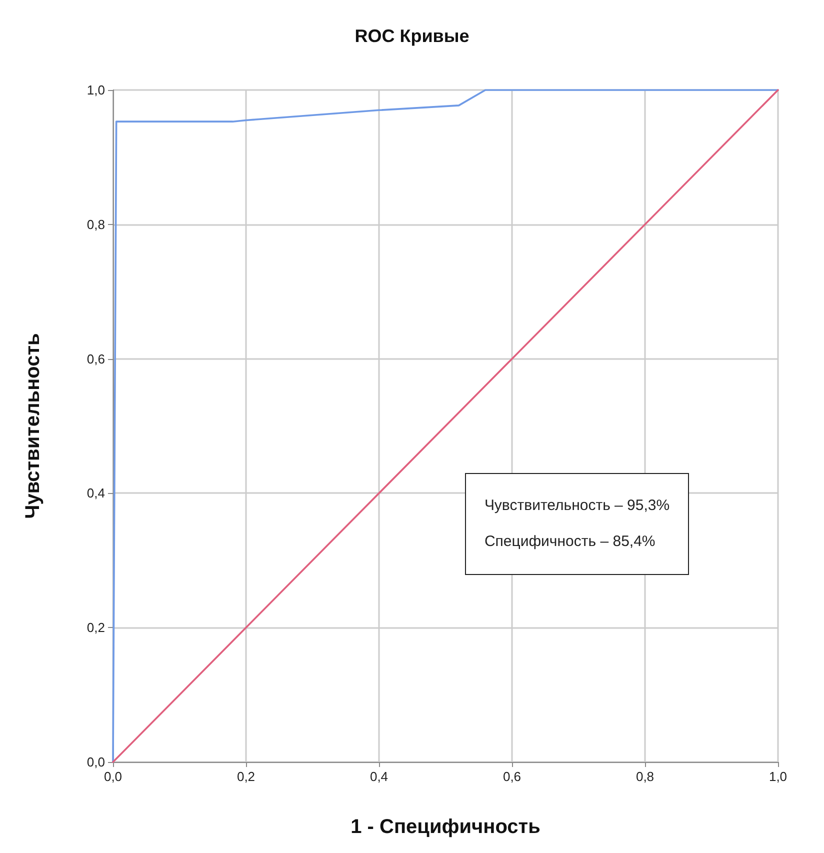 This screenshot has height=853, width=824. I want to click on x-tick-label: 0,0, so click(113, 776).